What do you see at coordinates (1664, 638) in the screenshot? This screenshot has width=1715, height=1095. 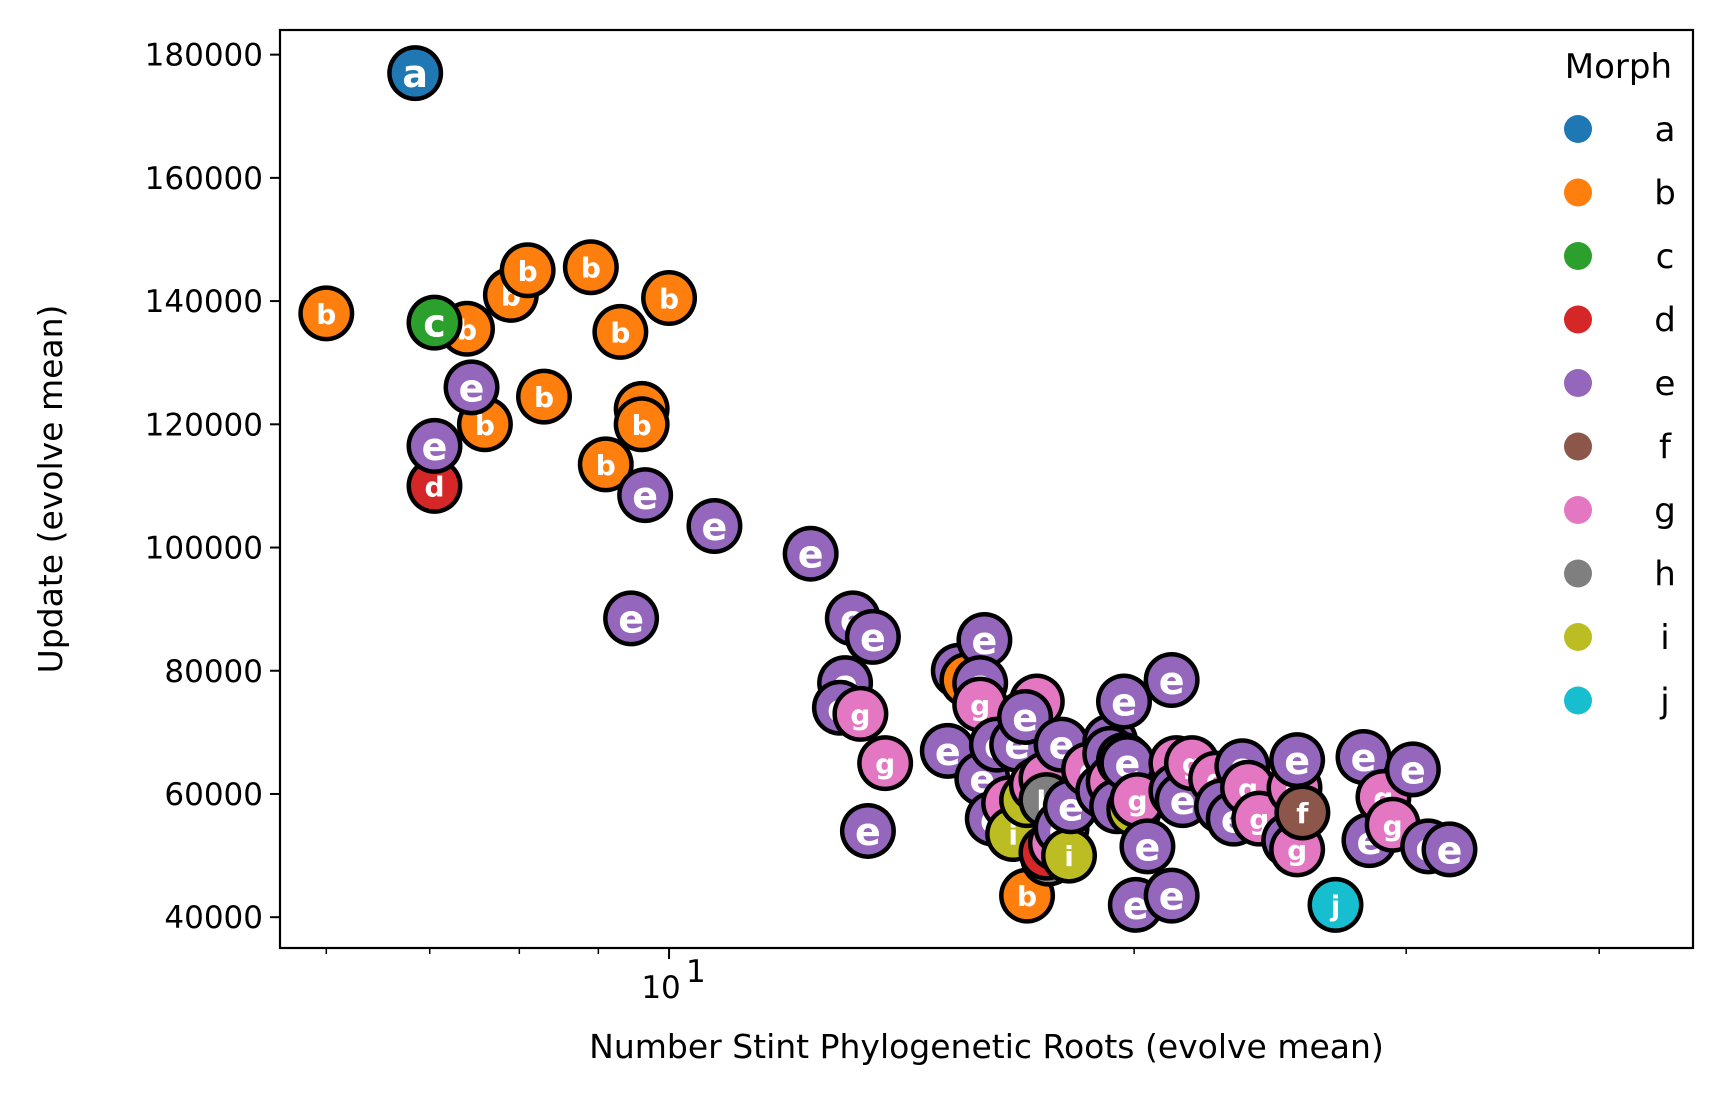 I see `legend-label: i` at bounding box center [1664, 638].